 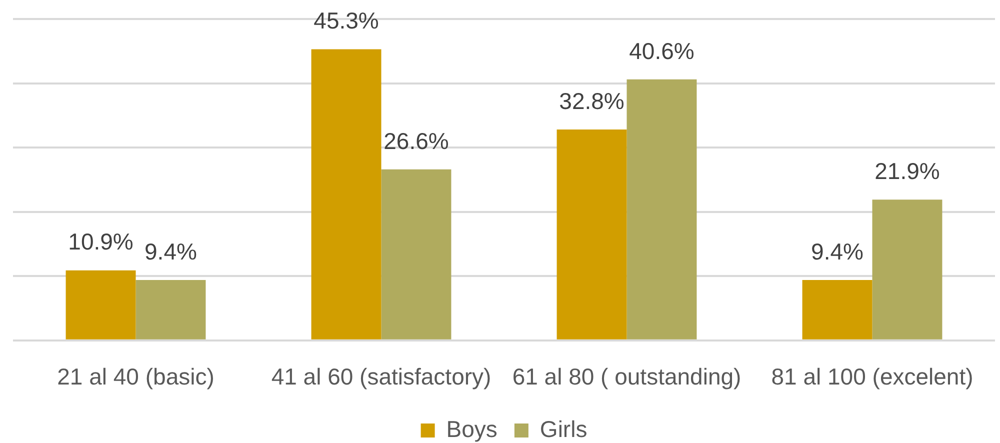 What do you see at coordinates (564, 429) in the screenshot?
I see `legend-label: Girls` at bounding box center [564, 429].